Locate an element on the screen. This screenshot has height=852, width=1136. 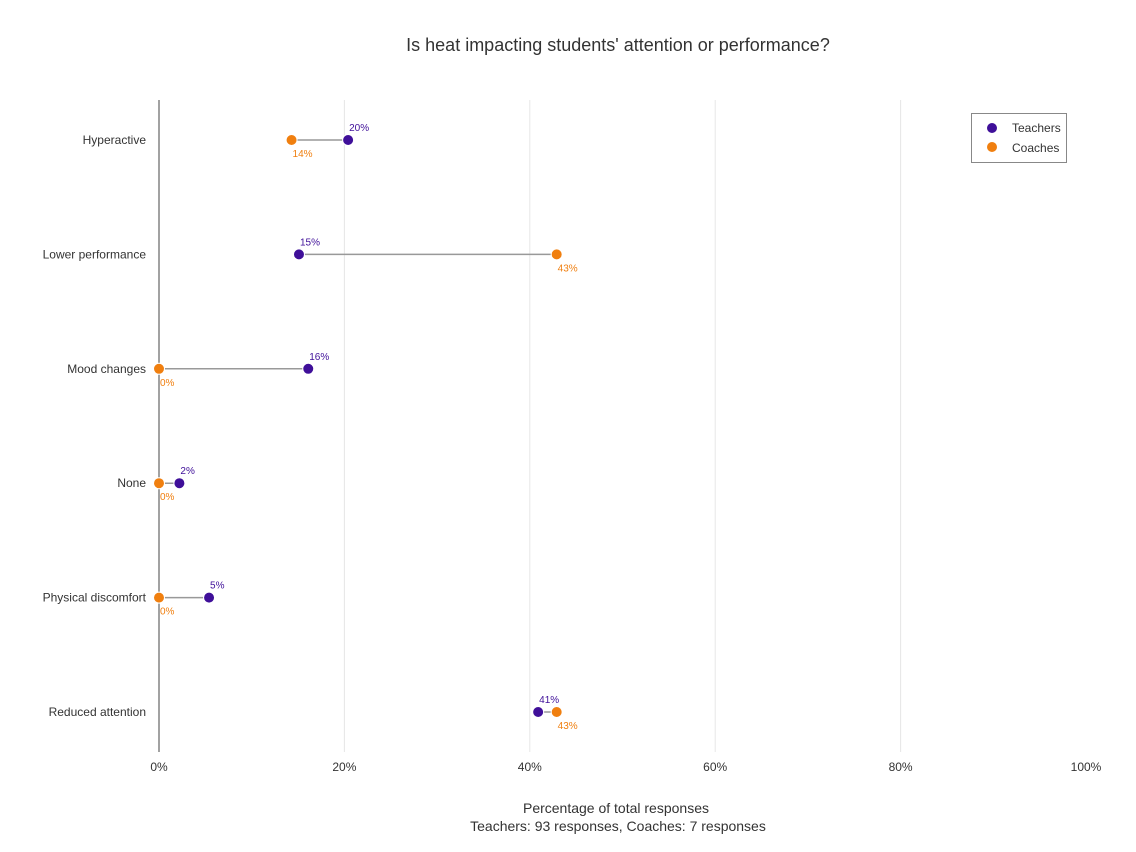
legend-box is located at coordinates (1019, 138).